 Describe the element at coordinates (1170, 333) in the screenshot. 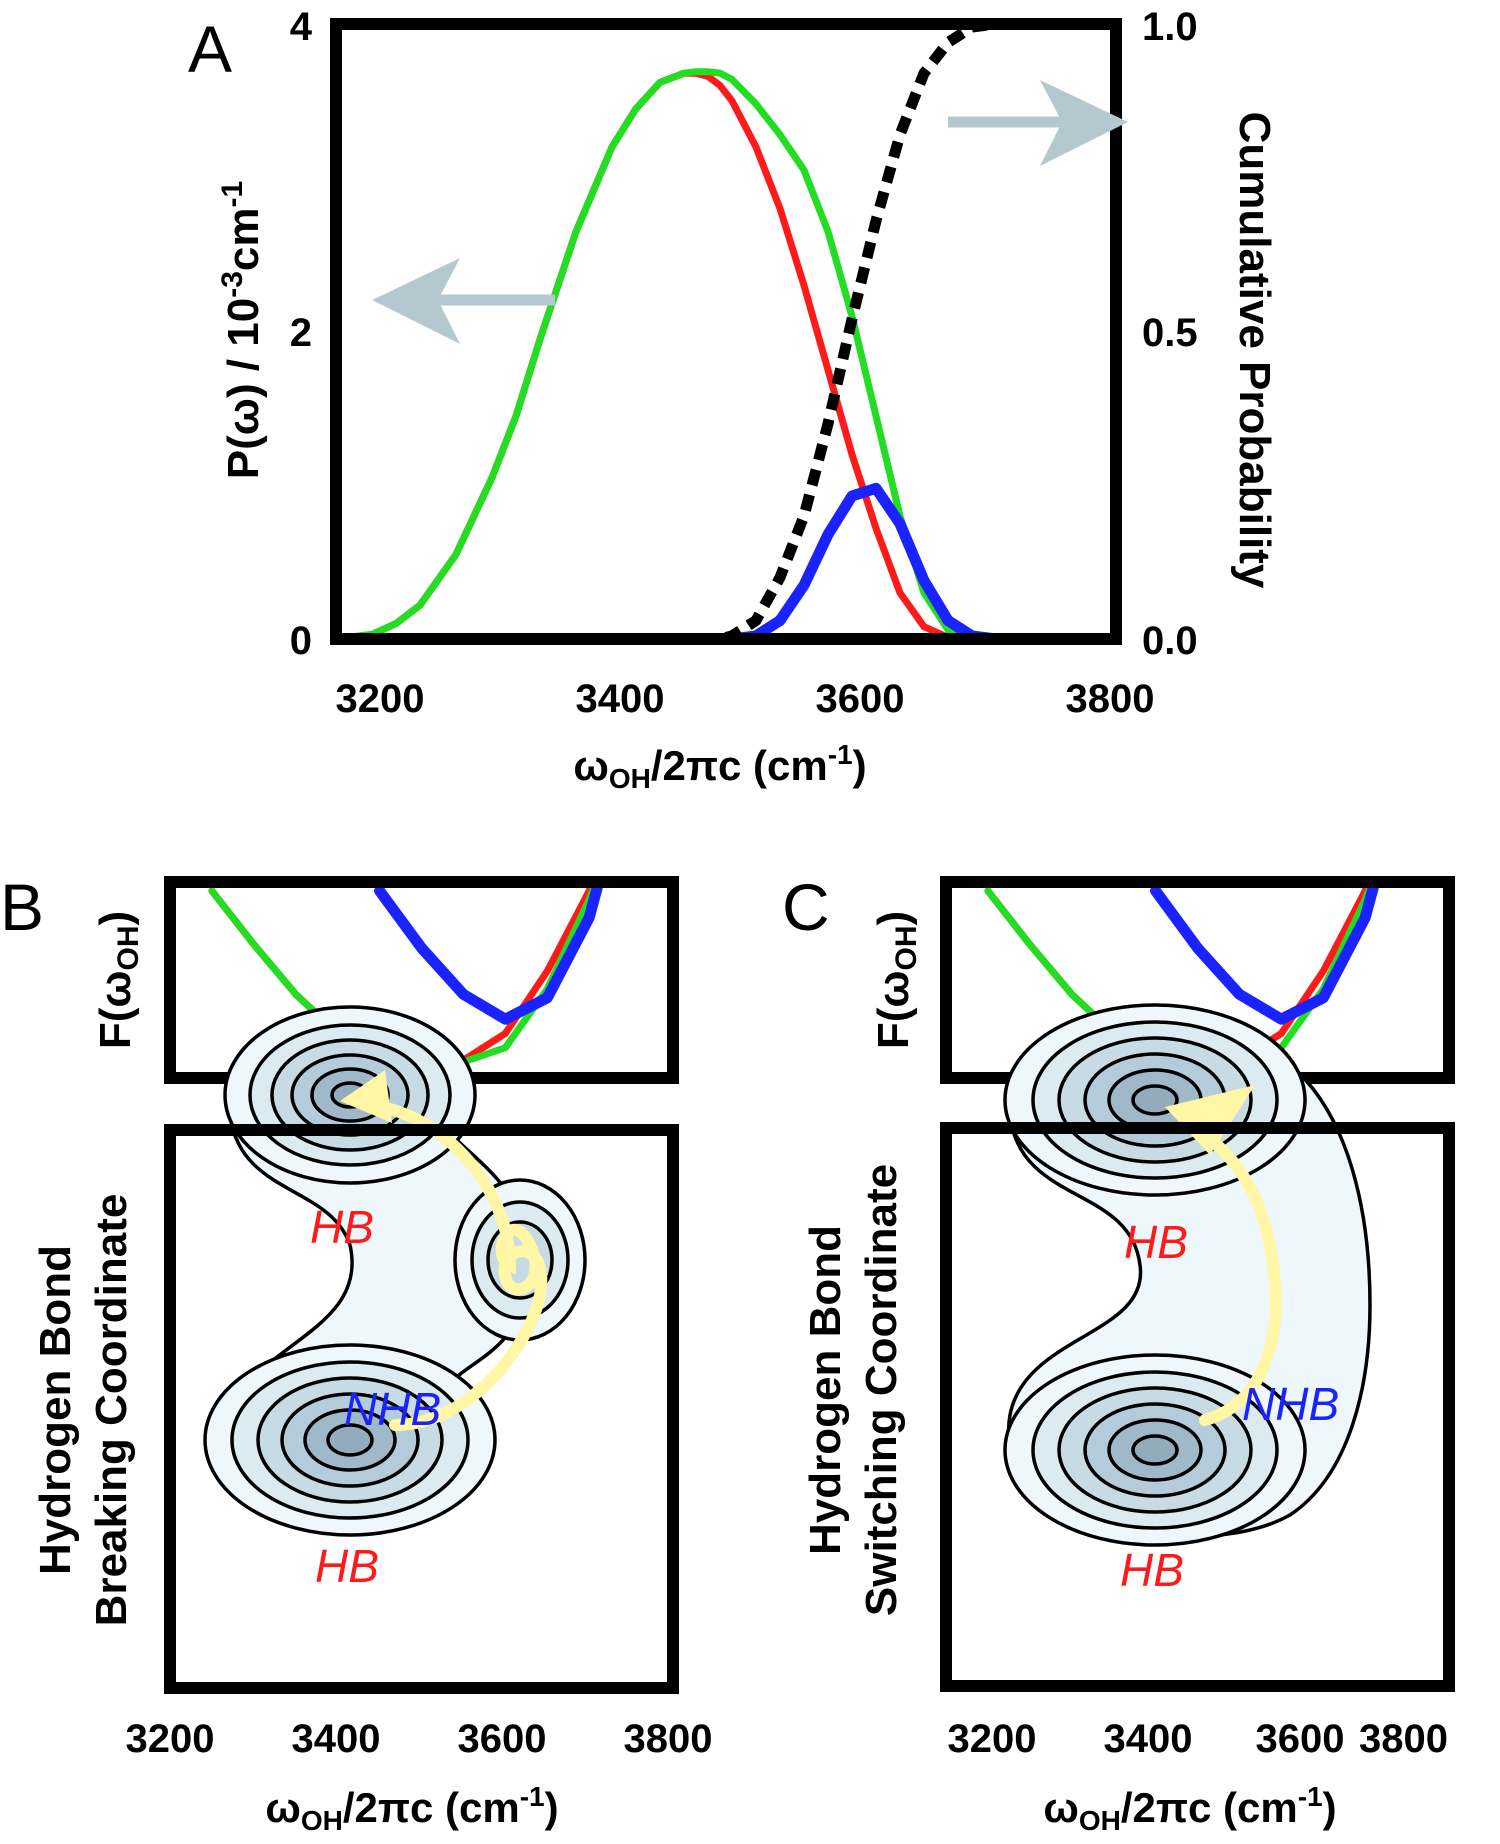

I see `tick-label: 0.5` at that location.